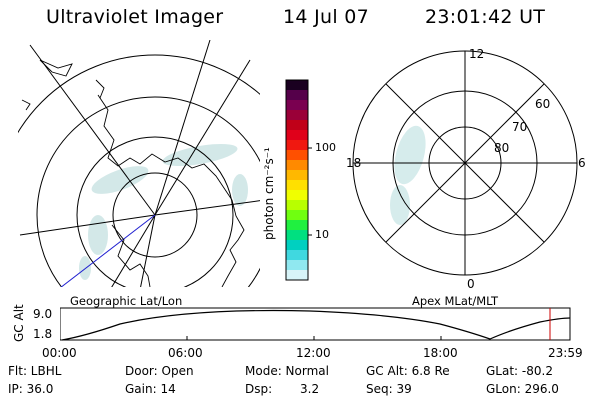  What do you see at coordinates (185, 353) in the screenshot?
I see `altitude-xtick: 06:00` at bounding box center [185, 353].